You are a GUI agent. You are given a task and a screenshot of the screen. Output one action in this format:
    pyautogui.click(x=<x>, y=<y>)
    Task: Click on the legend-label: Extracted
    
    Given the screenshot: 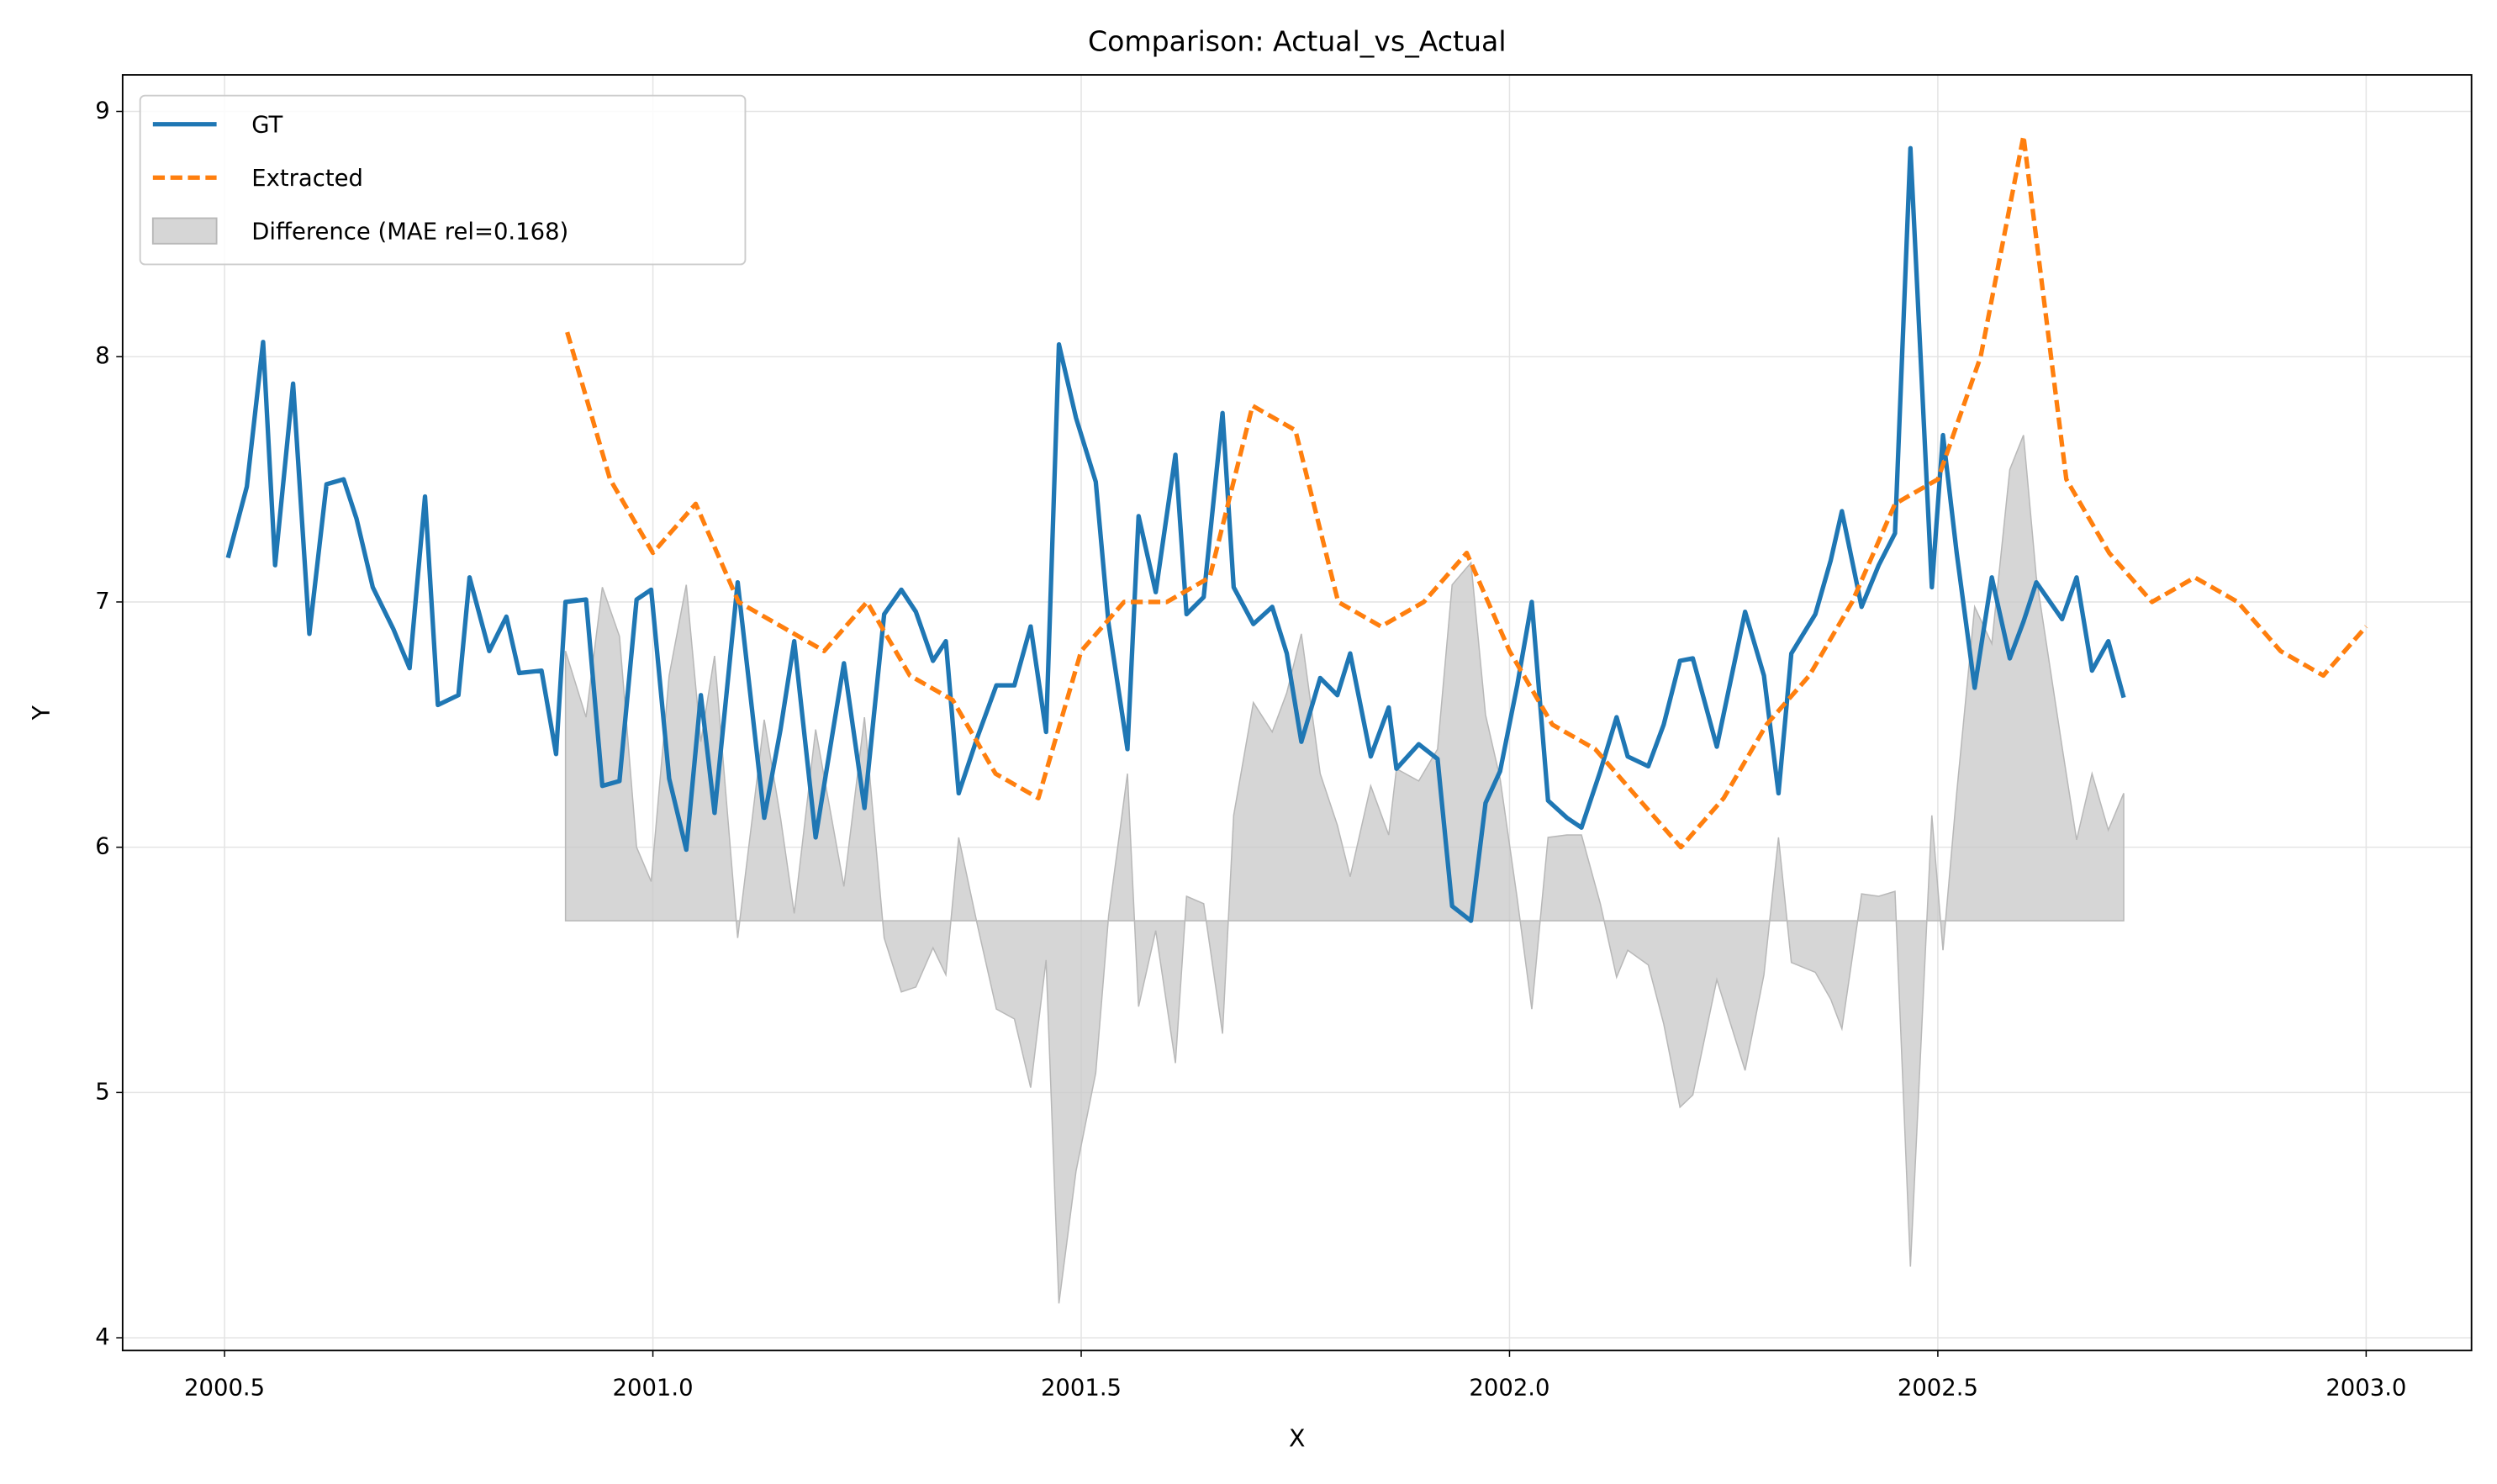 What is the action you would take?
    pyautogui.click(x=307, y=179)
    